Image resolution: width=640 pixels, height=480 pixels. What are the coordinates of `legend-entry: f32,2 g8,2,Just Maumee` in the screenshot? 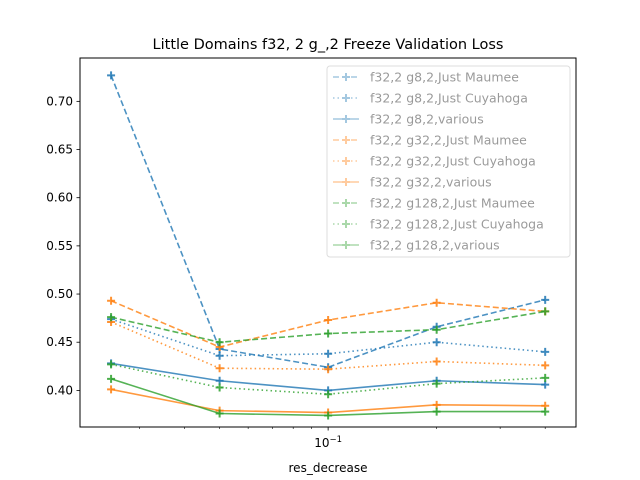 It's located at (426, 77).